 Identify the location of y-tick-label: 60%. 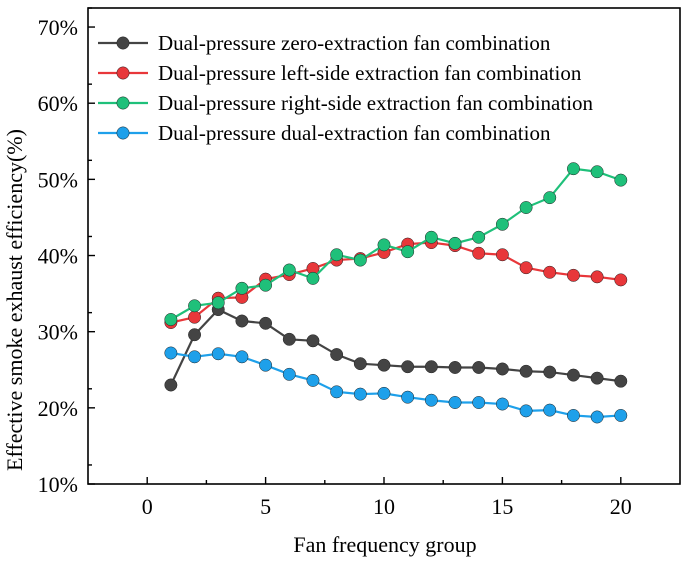
(58, 103).